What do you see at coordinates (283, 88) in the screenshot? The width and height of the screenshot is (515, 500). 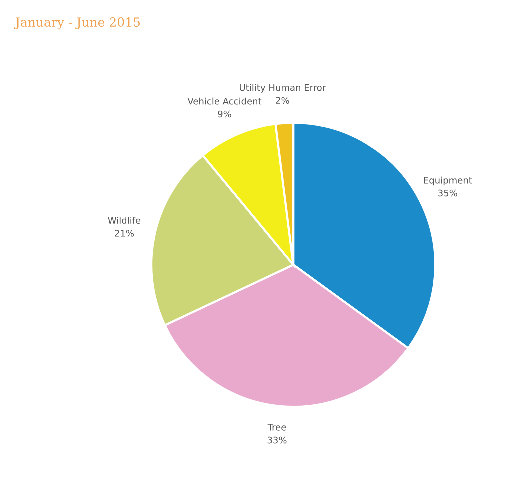 I see `slice-label: Utility Human Error` at bounding box center [283, 88].